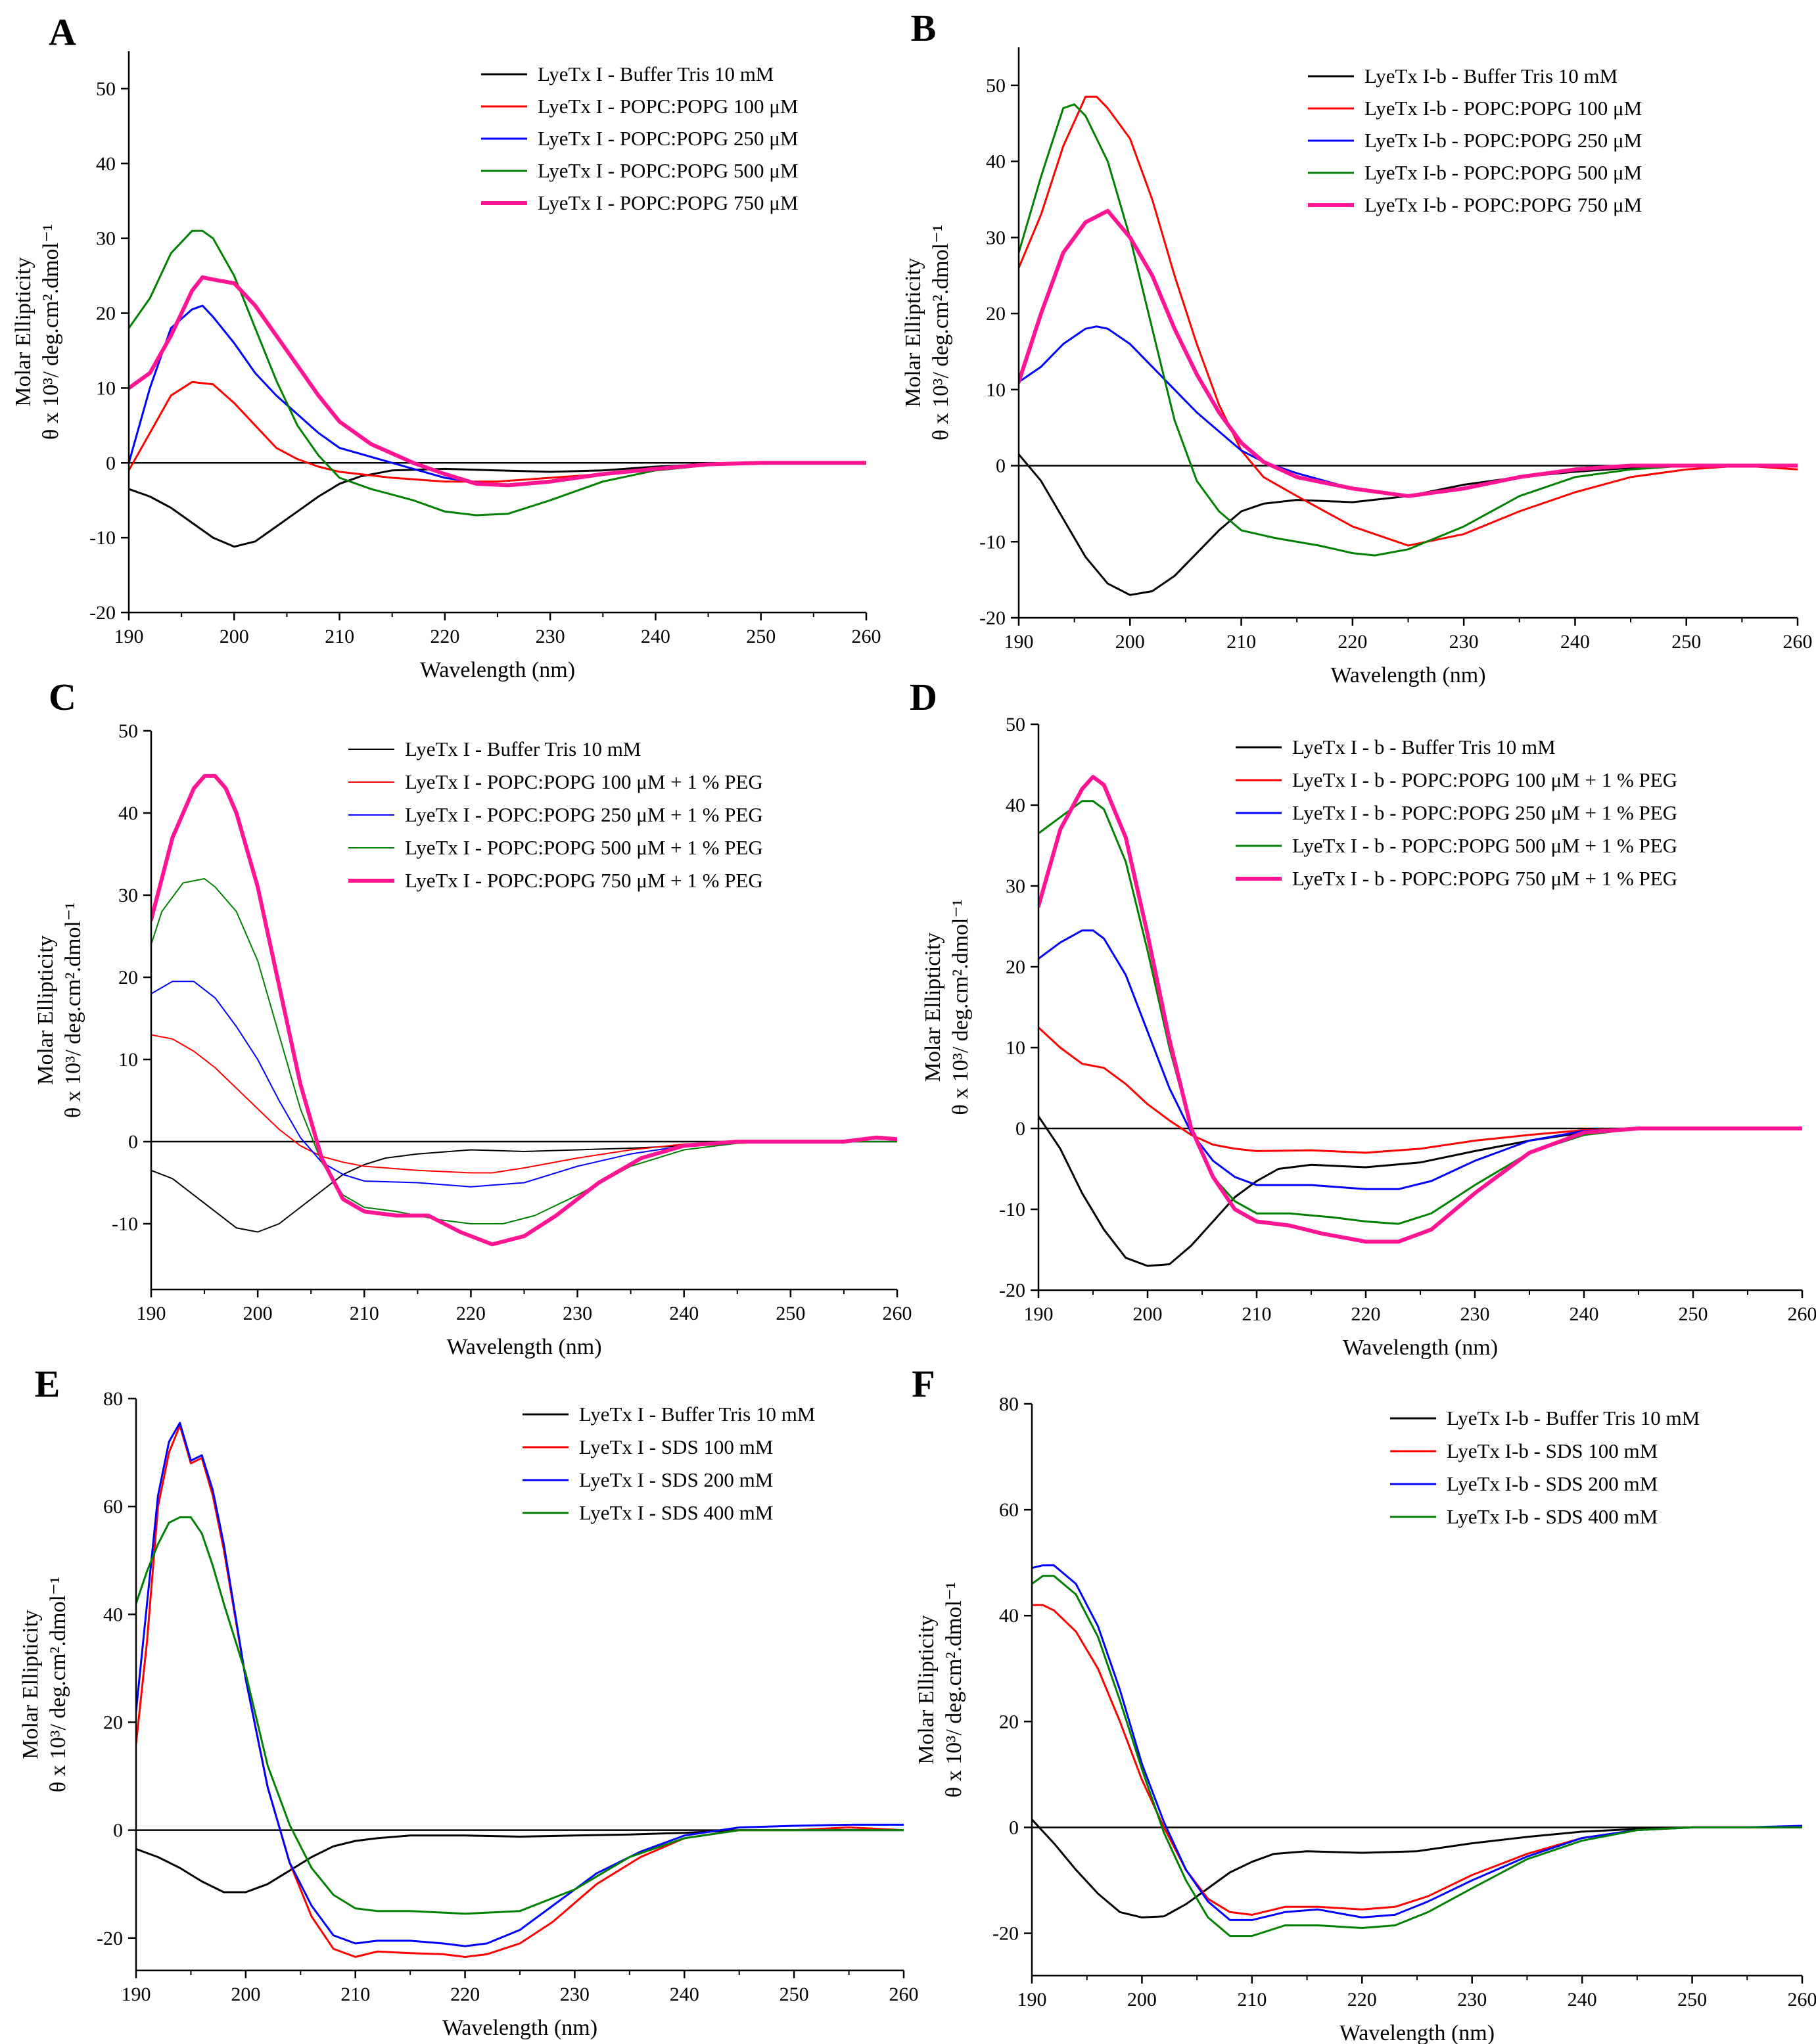 This screenshot has height=2044, width=1816. What do you see at coordinates (676, 1447) in the screenshot?
I see `legend-label: LyeTx I - SDS 100 mM` at bounding box center [676, 1447].